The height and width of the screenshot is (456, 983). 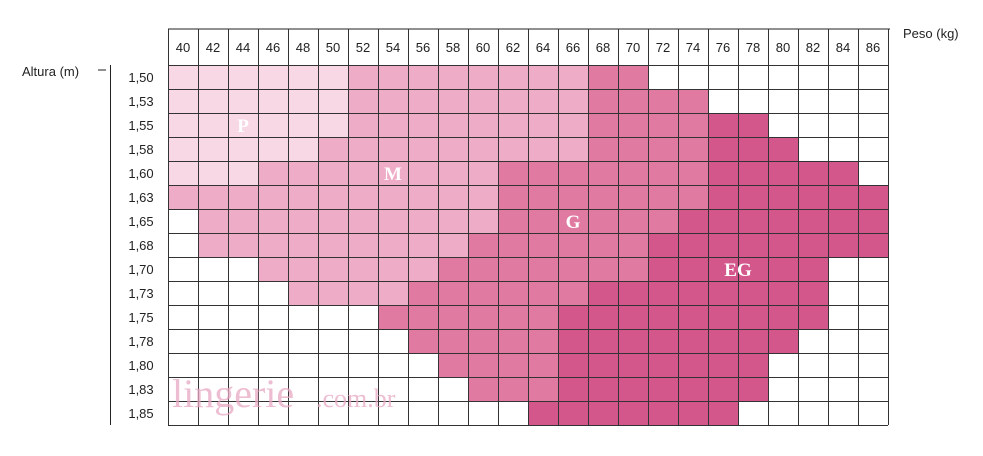 What do you see at coordinates (393, 389) in the screenshot?
I see `cell-1,83-54` at bounding box center [393, 389].